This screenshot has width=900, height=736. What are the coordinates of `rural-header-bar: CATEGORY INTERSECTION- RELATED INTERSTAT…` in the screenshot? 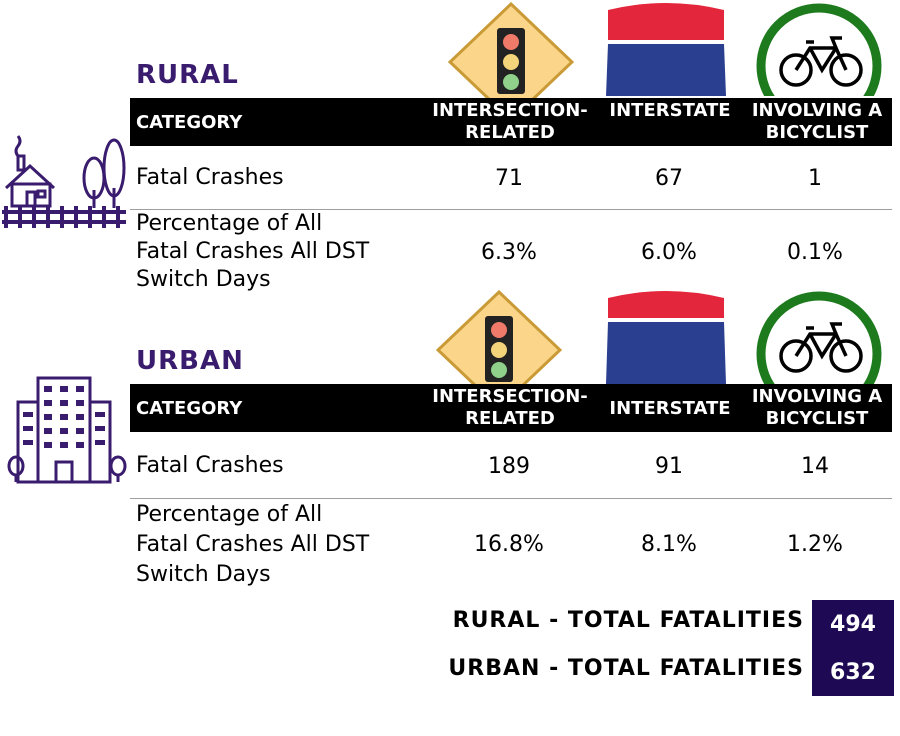 It's located at (511, 122).